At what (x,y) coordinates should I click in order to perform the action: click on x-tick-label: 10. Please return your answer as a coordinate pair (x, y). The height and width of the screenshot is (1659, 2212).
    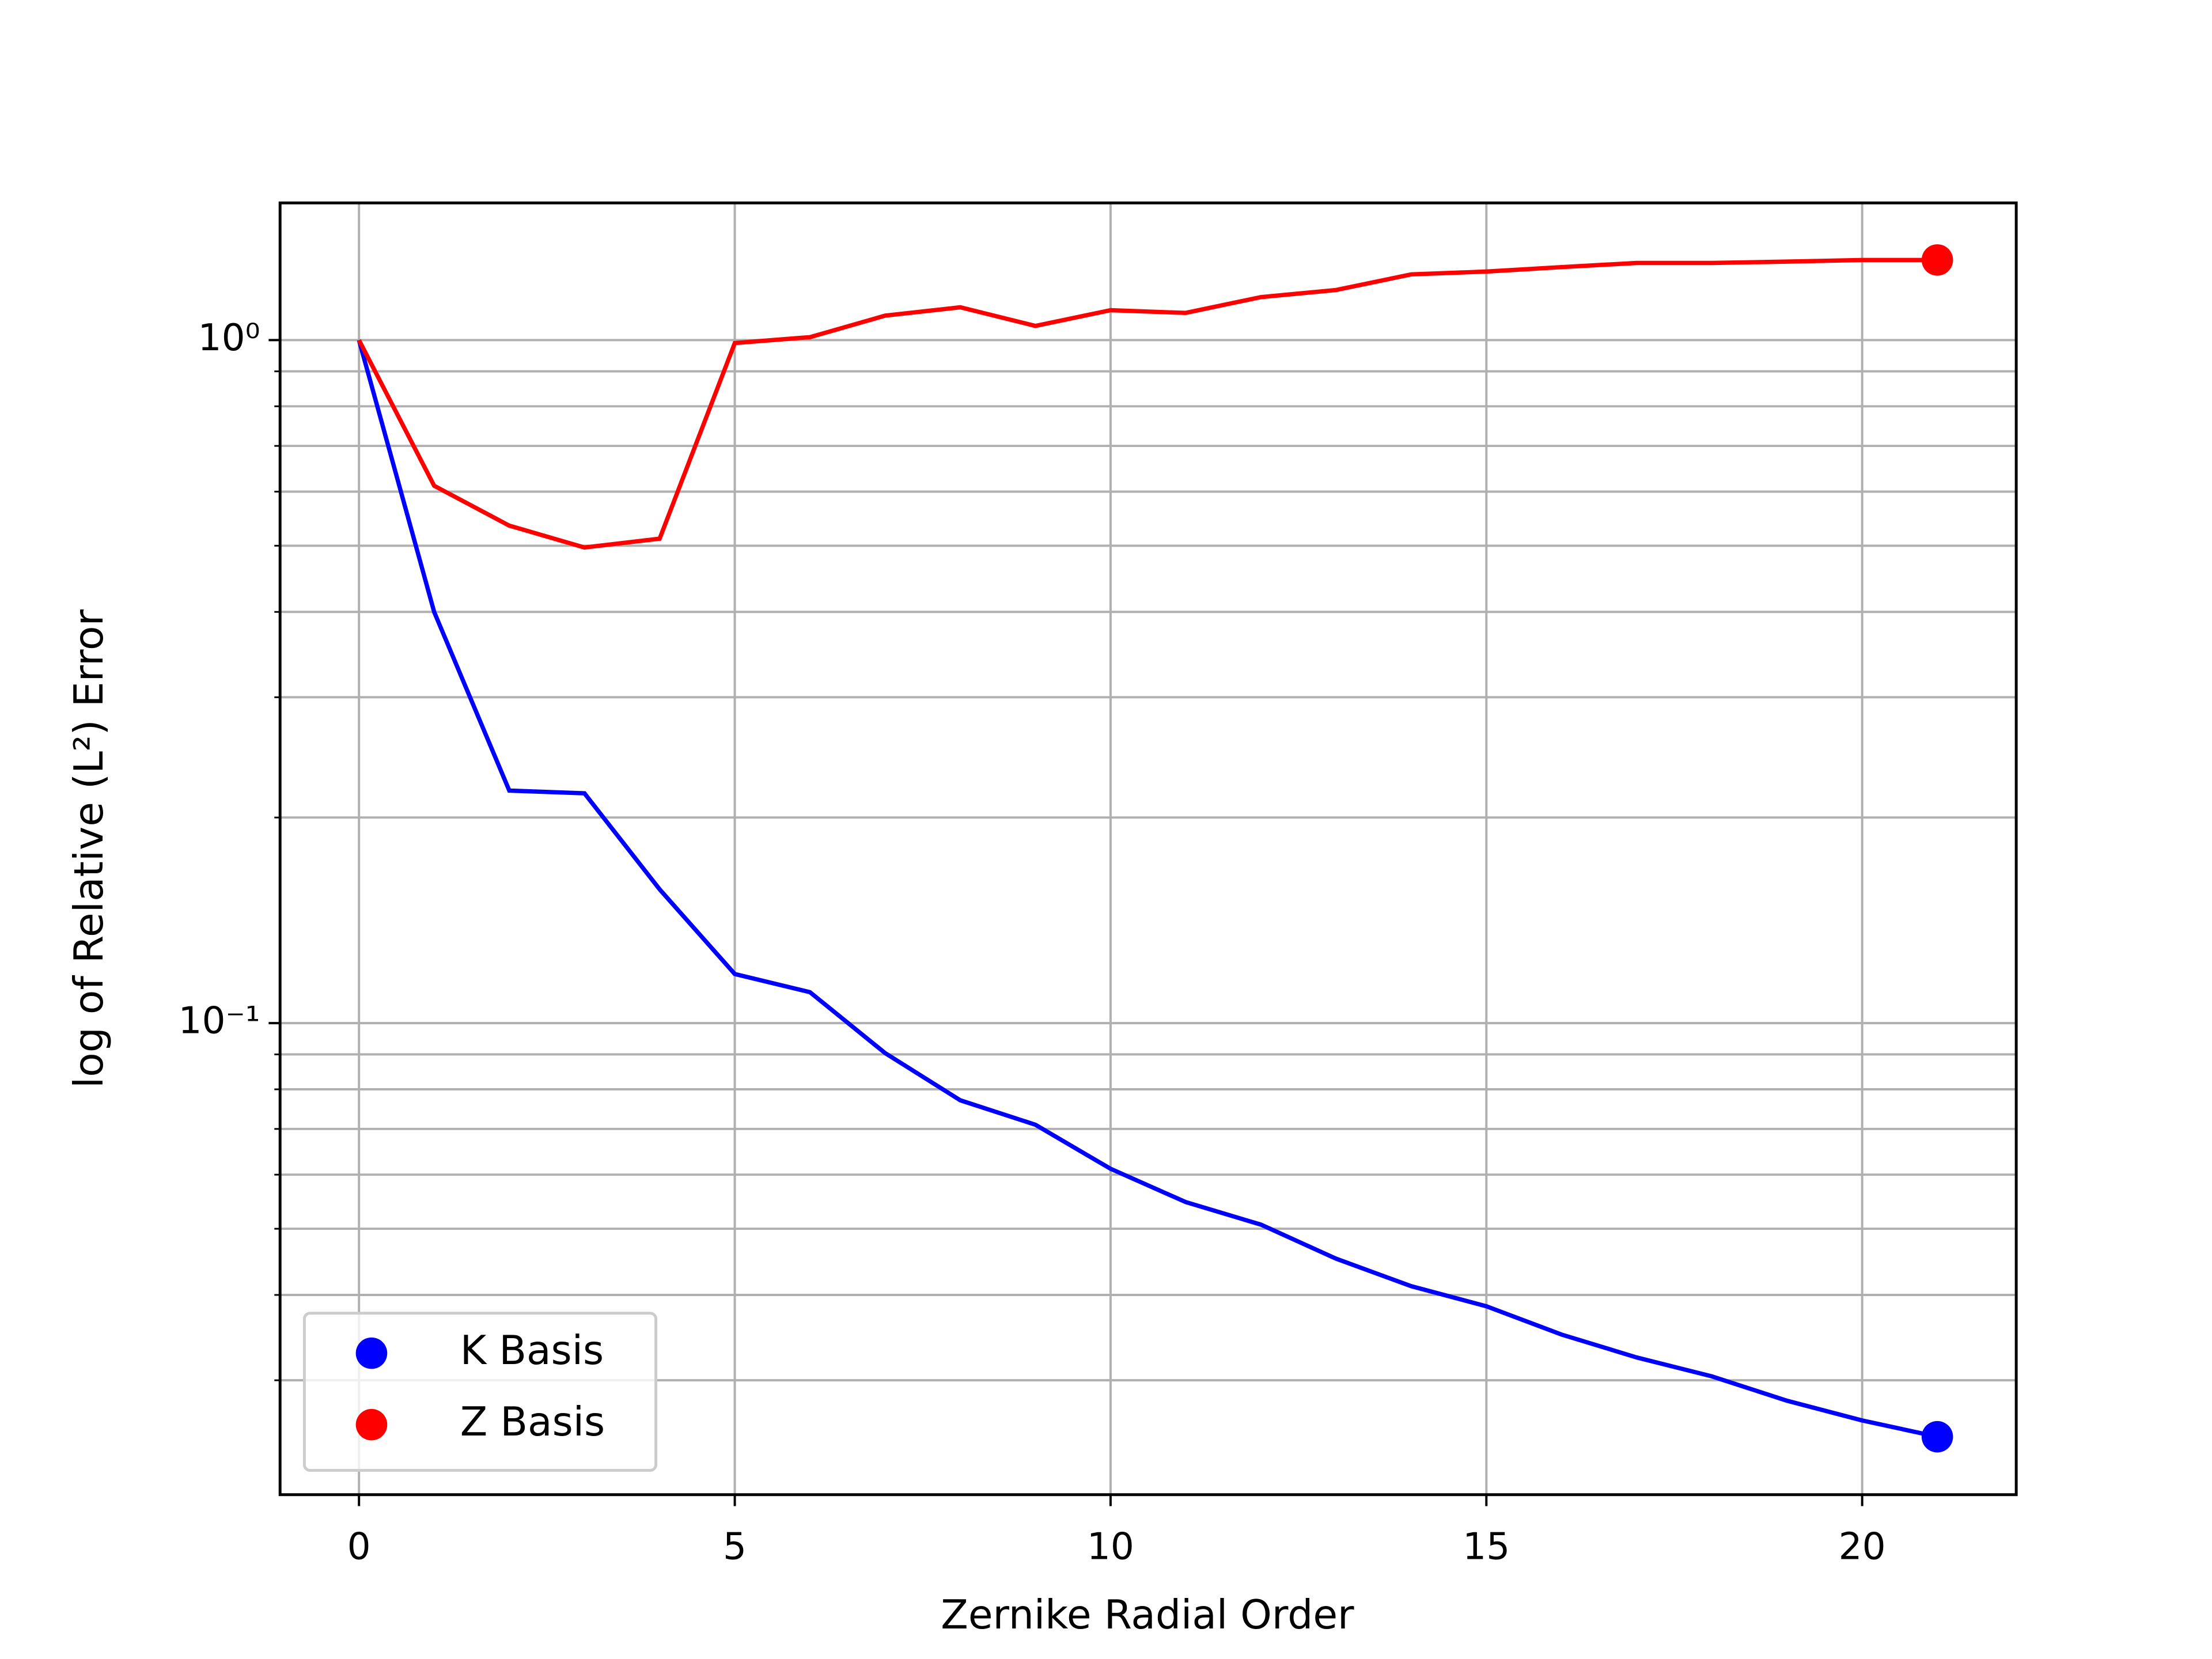
    Looking at the image, I should click on (1110, 1547).